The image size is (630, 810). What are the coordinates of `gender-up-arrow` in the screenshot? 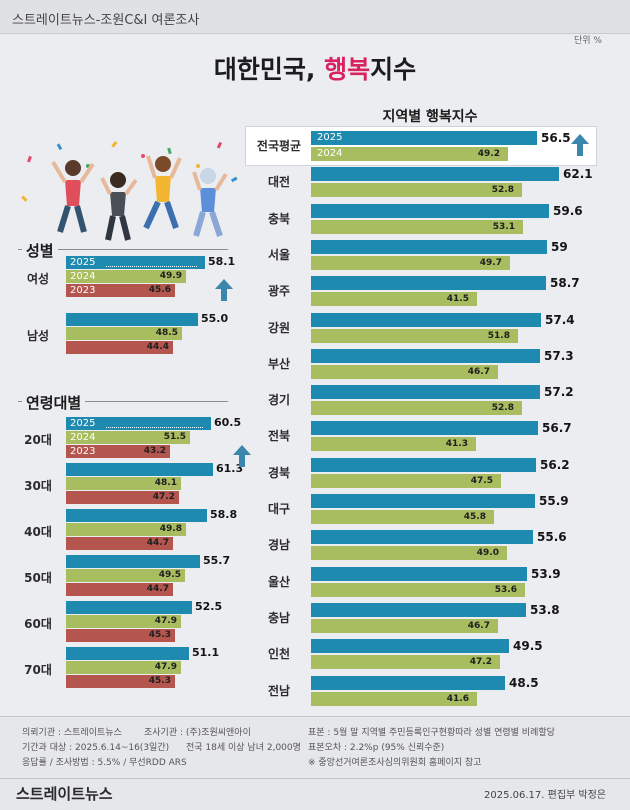 It's located at (224, 290).